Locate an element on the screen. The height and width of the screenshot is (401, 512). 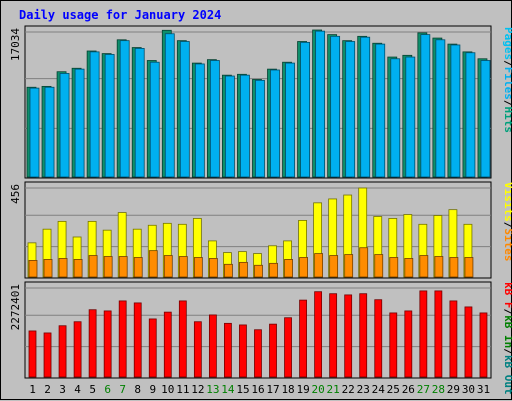
right-legend-item-middle-1: / is located at coordinates (507, 225).